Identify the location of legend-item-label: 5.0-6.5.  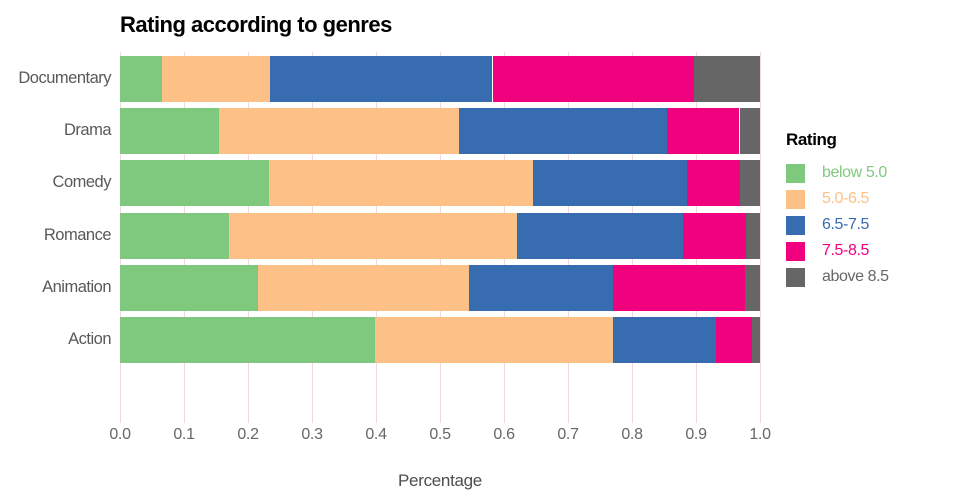
(846, 198).